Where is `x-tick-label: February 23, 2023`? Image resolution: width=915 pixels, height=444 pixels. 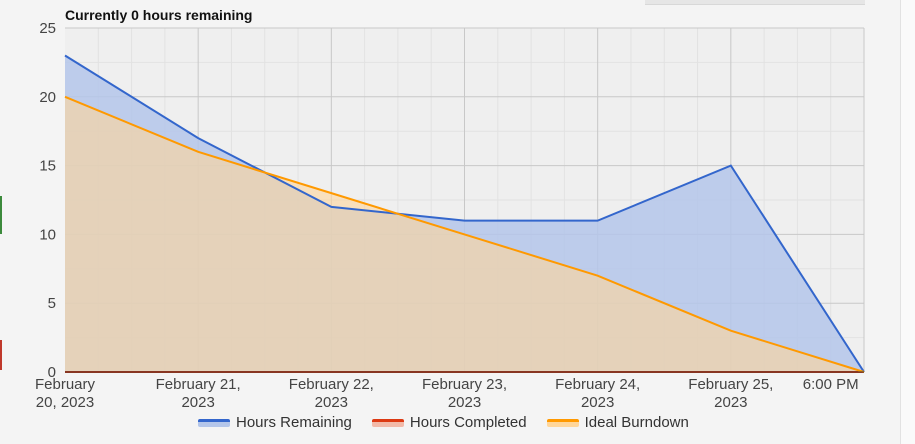 x-tick-label: February 23, 2023 is located at coordinates (464, 393).